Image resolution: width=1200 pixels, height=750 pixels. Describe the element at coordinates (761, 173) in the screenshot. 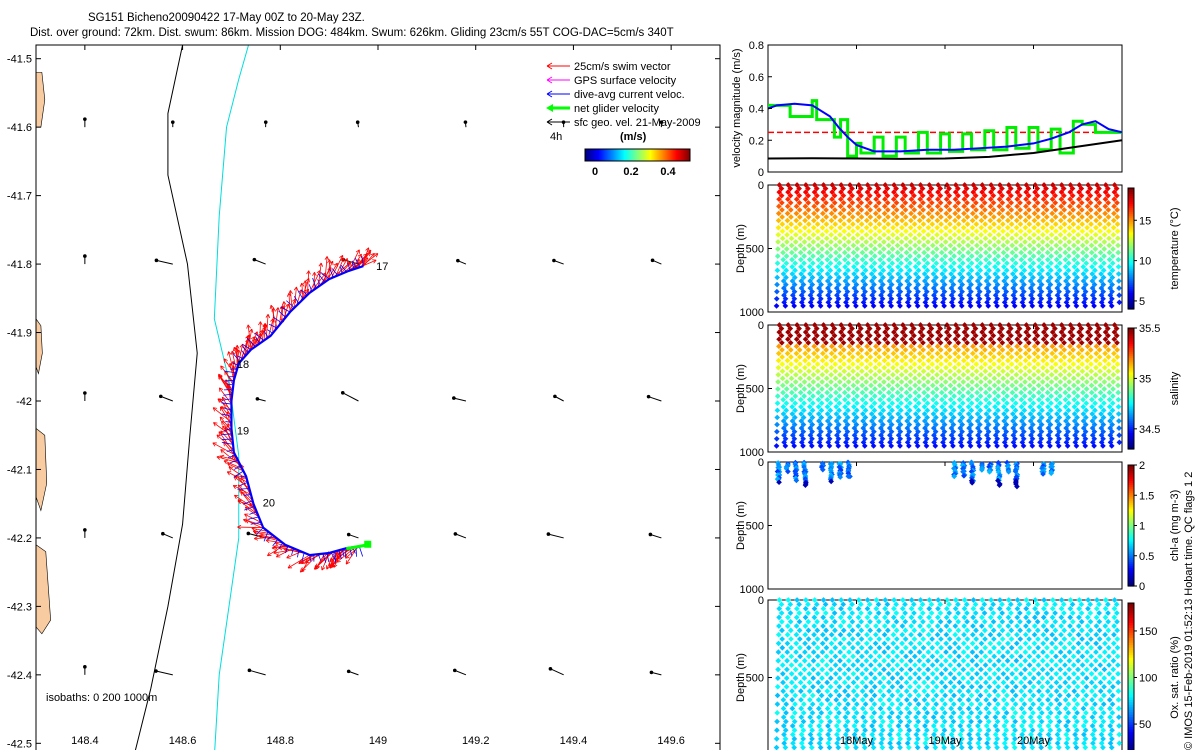

I see `velocity-ytick-label: 0` at that location.